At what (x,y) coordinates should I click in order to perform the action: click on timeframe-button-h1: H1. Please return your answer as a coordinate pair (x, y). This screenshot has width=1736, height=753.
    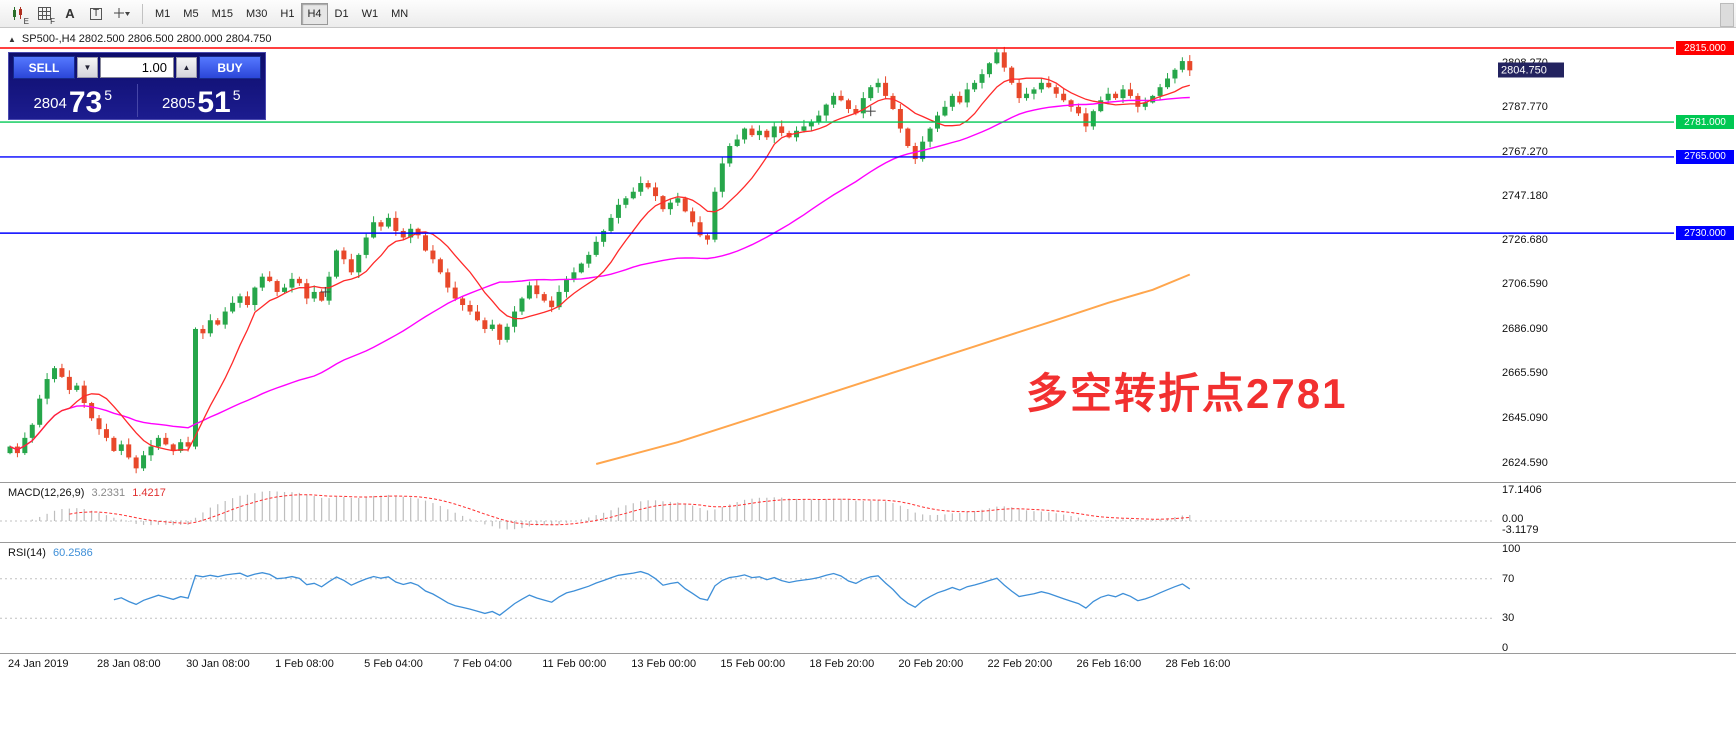
    Looking at the image, I should click on (287, 13).